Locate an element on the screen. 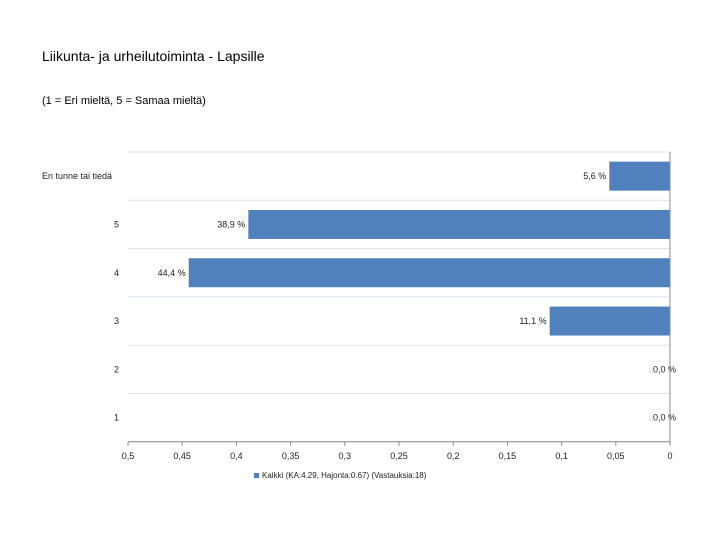  data-label: 5,6 % is located at coordinates (594, 176).